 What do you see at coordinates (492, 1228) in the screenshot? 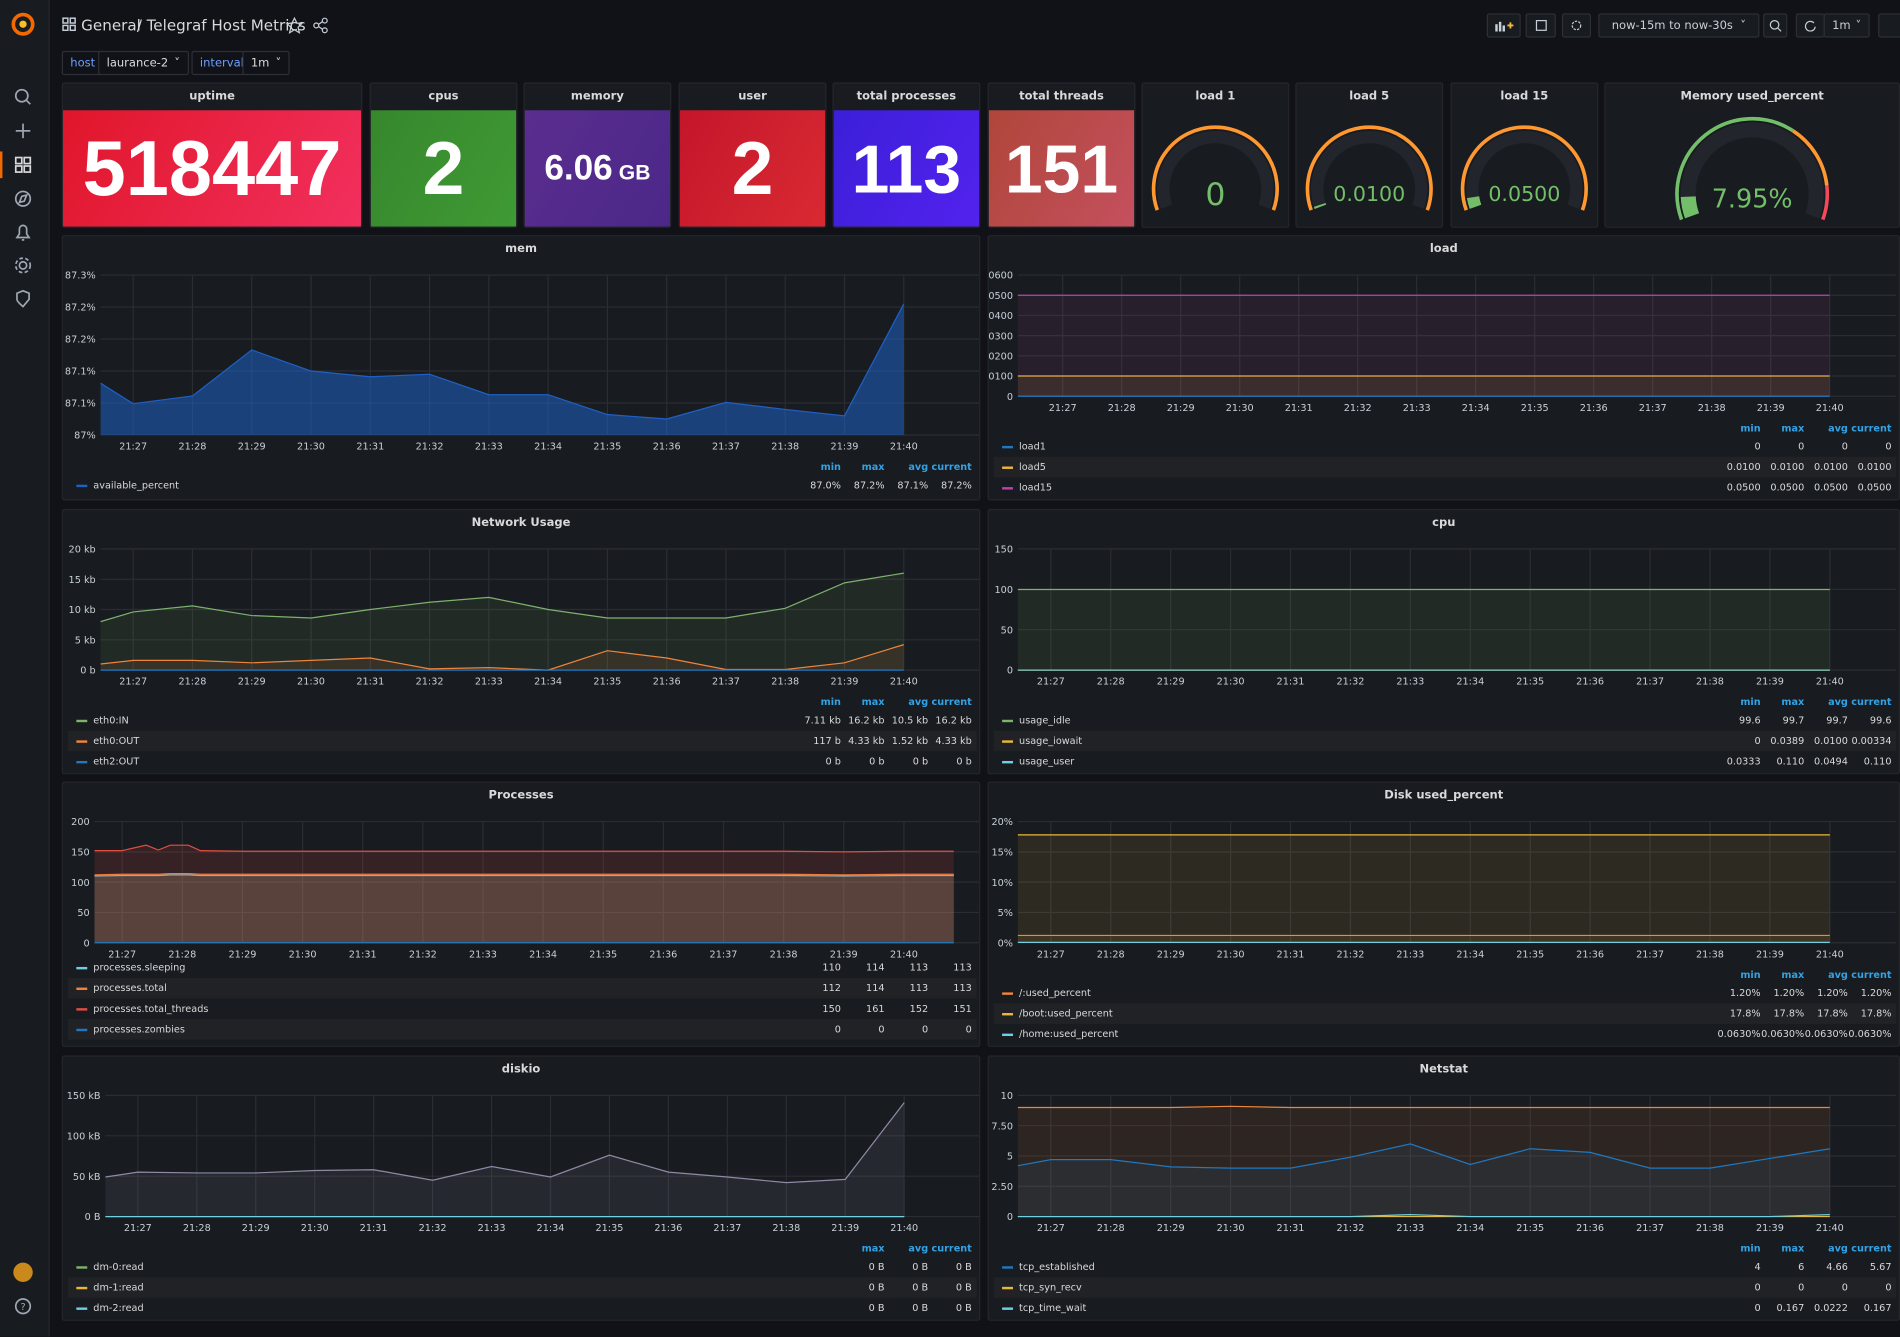
I see `x-tick-label: 21:33` at bounding box center [492, 1228].